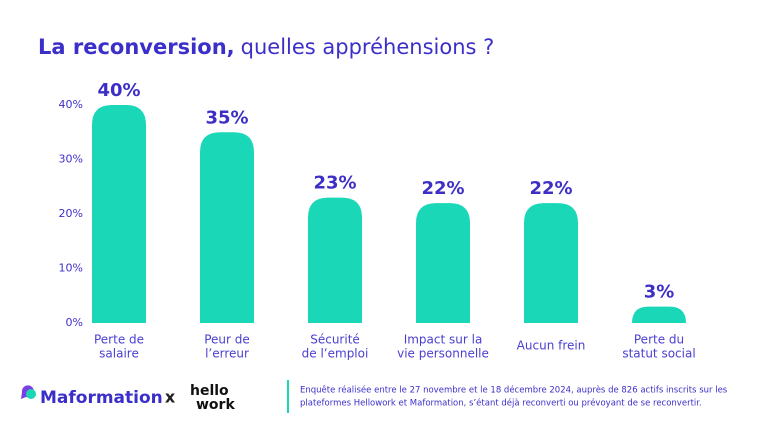 The height and width of the screenshot is (432, 768). Describe the element at coordinates (101, 398) in the screenshot. I see `logo-maformation: Maformation` at that location.